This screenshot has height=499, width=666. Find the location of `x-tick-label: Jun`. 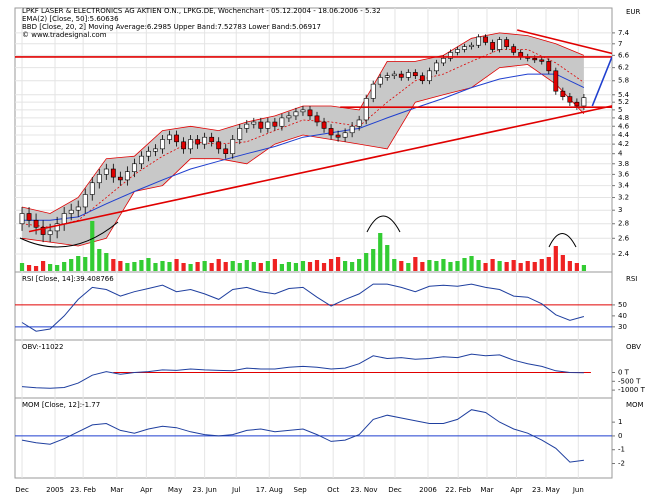

x-tick-label: Jun is located at coordinates (578, 490).